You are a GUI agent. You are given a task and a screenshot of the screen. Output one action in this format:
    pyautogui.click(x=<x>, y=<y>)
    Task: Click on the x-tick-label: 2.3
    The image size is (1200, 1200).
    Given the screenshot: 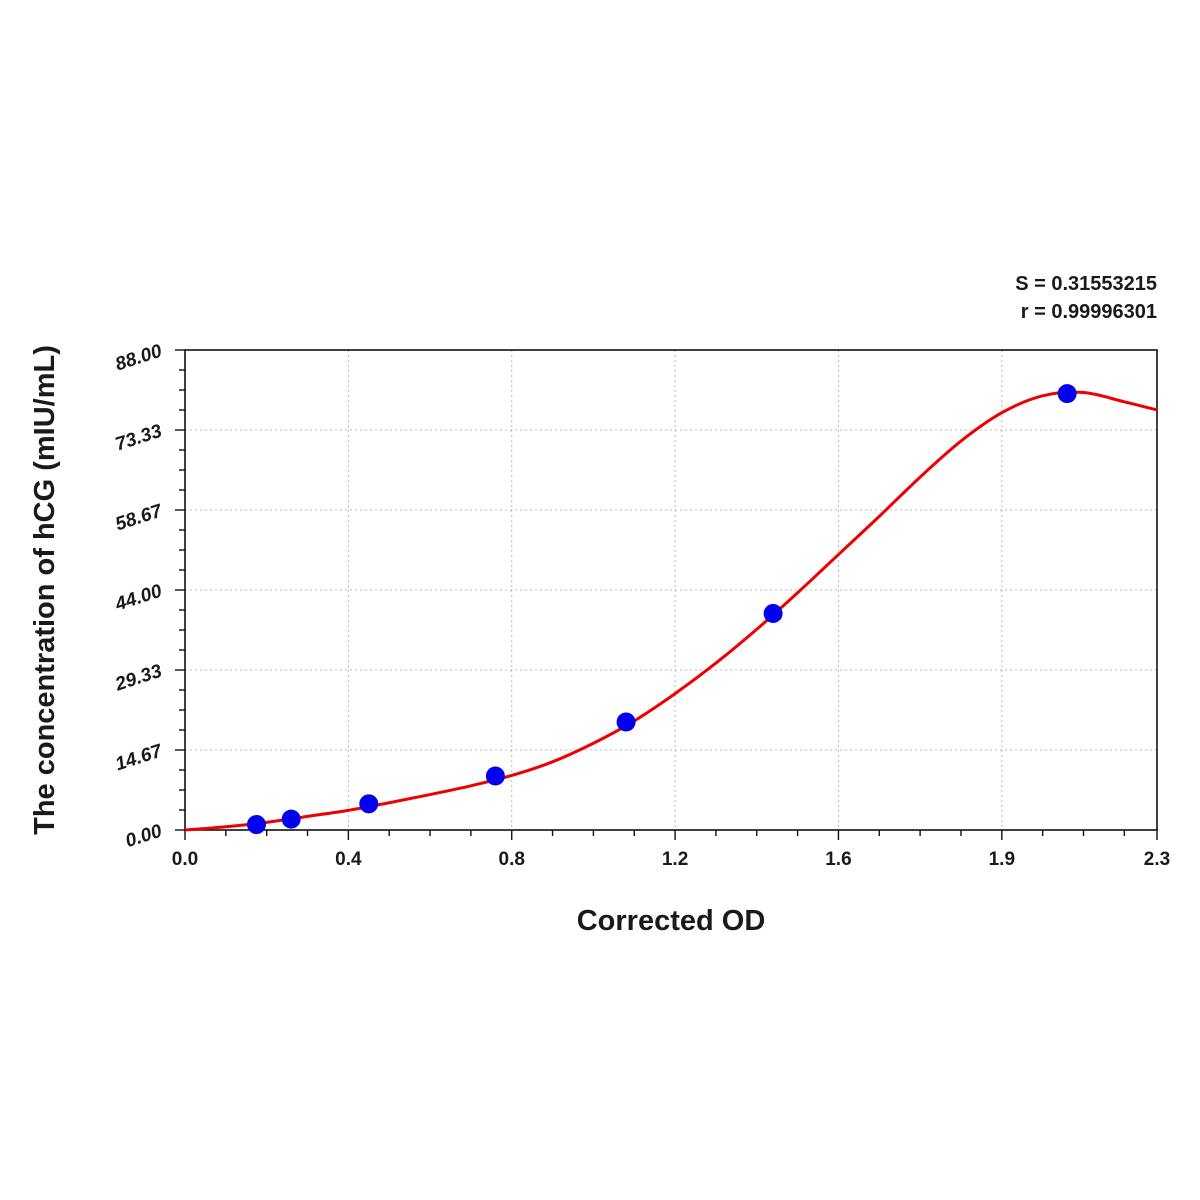 What is the action you would take?
    pyautogui.click(x=1157, y=859)
    